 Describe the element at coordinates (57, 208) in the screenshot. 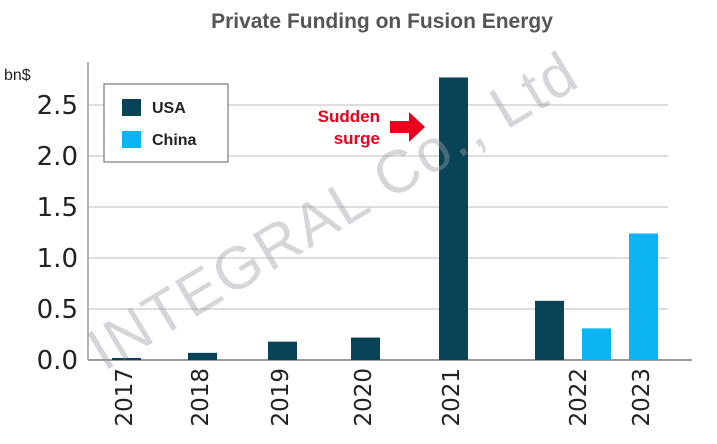

I see `y-tick-label: 1.5` at that location.